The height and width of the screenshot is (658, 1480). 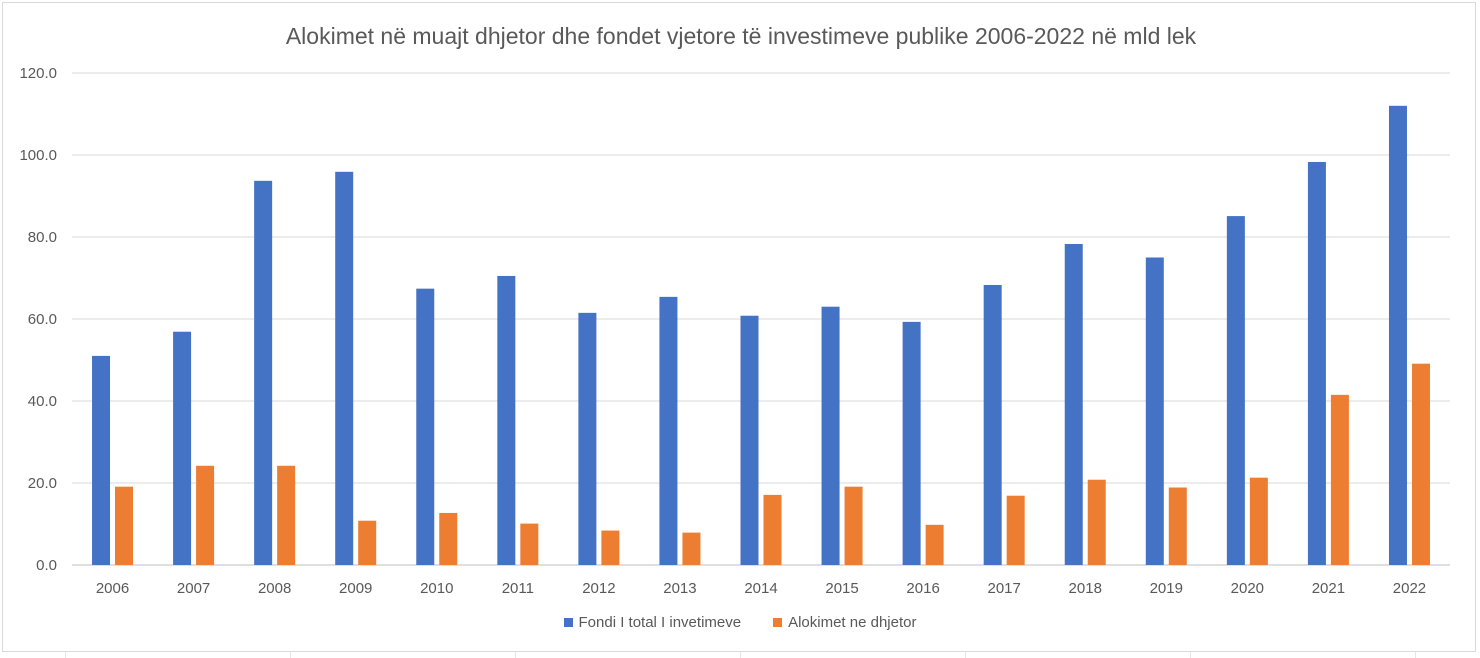 What do you see at coordinates (1258, 521) in the screenshot?
I see `bar-alokimet-2020` at bounding box center [1258, 521].